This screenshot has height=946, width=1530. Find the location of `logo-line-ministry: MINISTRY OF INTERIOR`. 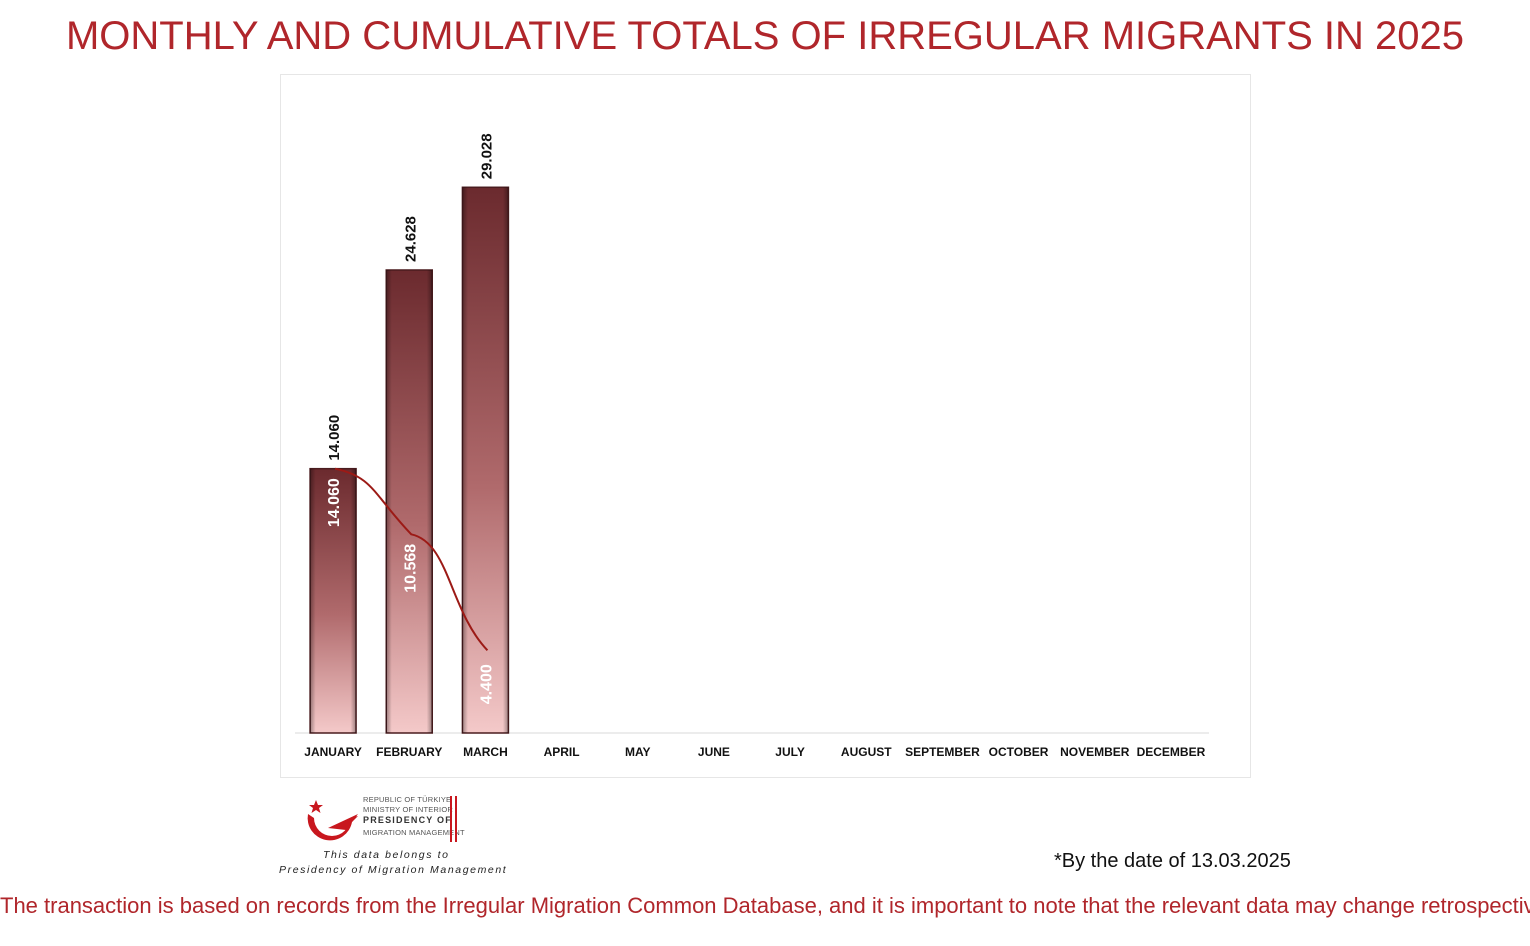

logo-line-ministry: MINISTRY OF INTERIOR is located at coordinates (408, 809).